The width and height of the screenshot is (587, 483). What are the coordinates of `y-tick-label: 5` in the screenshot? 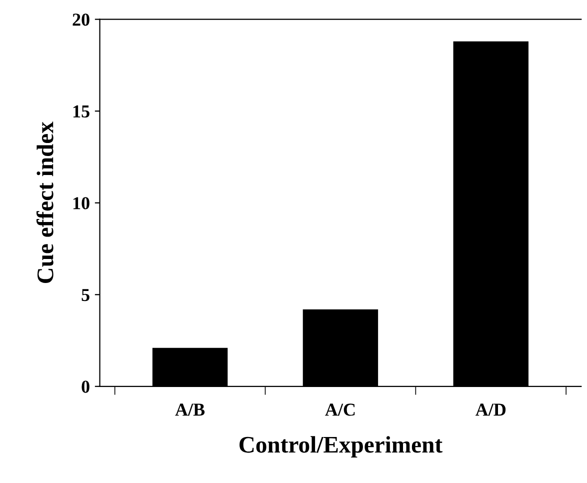 It's located at (86, 295).